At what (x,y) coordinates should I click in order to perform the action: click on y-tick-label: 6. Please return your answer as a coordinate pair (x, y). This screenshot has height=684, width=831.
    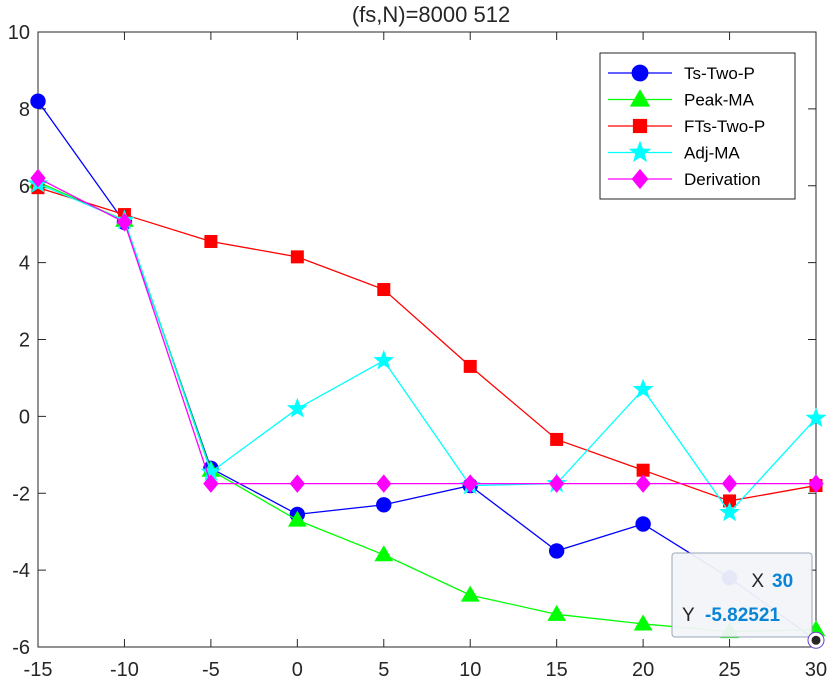
    Looking at the image, I should click on (24, 187).